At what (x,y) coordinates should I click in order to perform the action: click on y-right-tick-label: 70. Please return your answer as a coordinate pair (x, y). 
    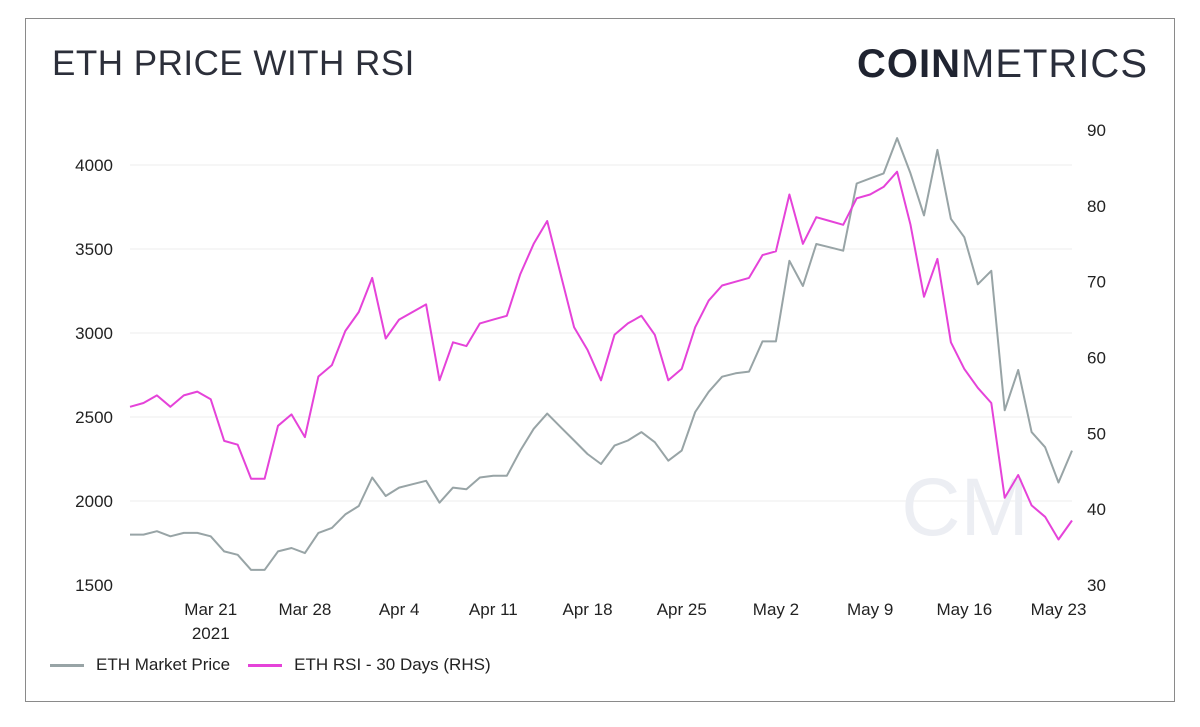
    Looking at the image, I should click on (1096, 282).